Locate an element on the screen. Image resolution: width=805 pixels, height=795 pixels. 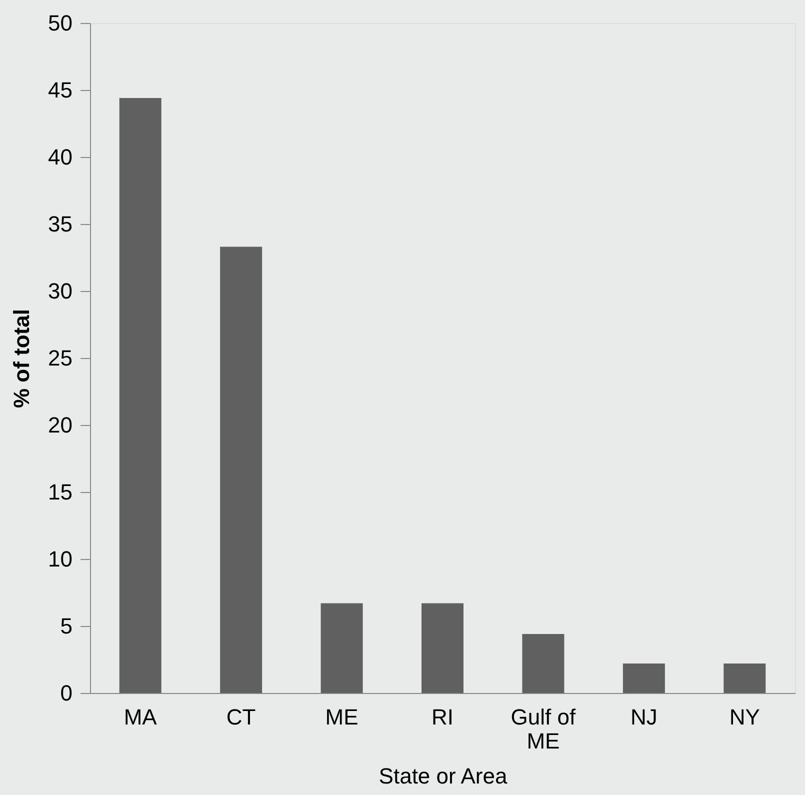
y-tick-label: 25 is located at coordinates (60, 358).